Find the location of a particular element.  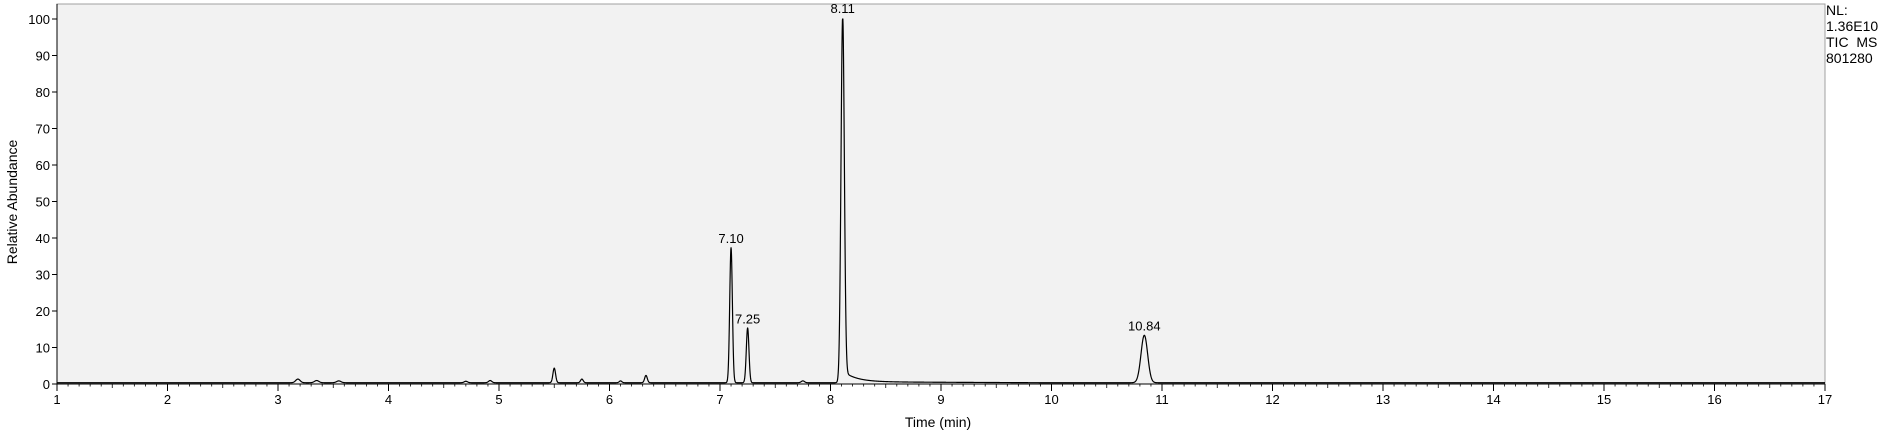

file-name: 801280 is located at coordinates (1849, 58).